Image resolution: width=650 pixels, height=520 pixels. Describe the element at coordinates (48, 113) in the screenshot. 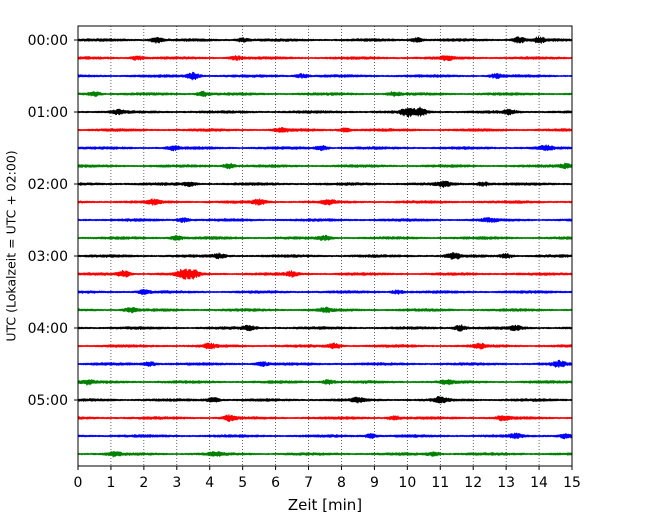

I see `y-tick-label: 01:00` at that location.